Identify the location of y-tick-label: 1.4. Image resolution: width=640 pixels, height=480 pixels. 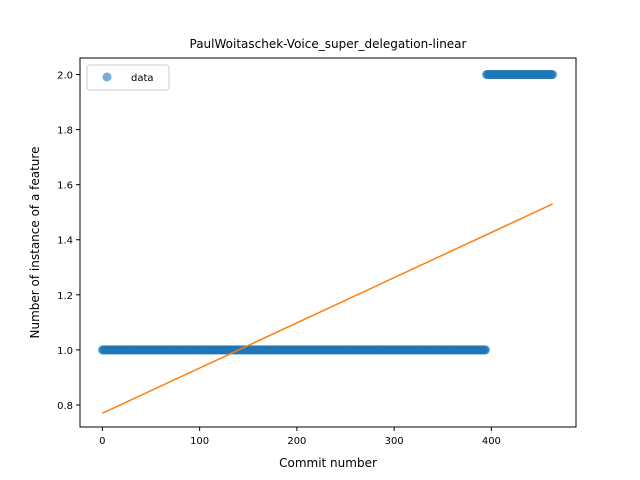
(65, 241).